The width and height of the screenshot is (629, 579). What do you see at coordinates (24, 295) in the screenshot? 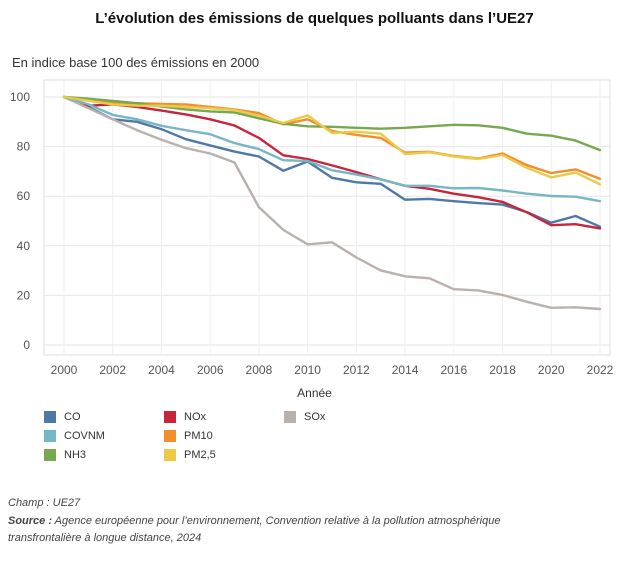
I see `y-tick-label-20: 20` at bounding box center [24, 295].